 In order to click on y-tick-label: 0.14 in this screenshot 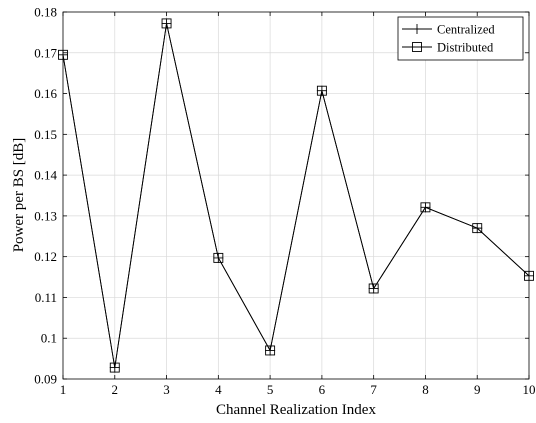, I will do `click(45, 175)`.